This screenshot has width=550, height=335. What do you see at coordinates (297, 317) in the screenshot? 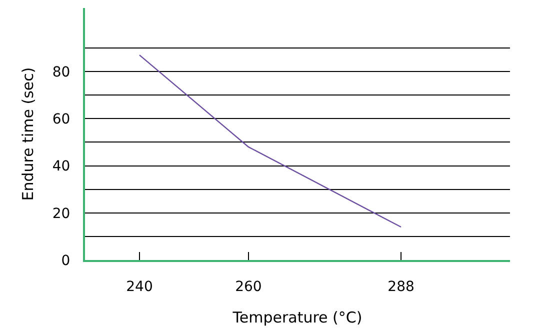
I see `x-axis-title: Temperature (°C)` at bounding box center [297, 317].